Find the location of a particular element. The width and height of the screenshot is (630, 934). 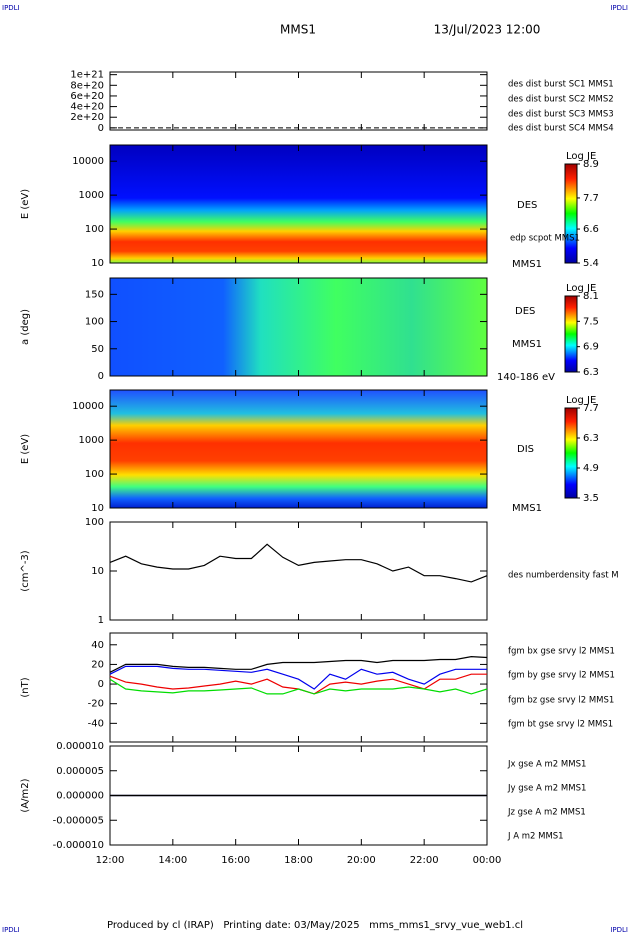

x-tick-label: 22:00 is located at coordinates (424, 860).